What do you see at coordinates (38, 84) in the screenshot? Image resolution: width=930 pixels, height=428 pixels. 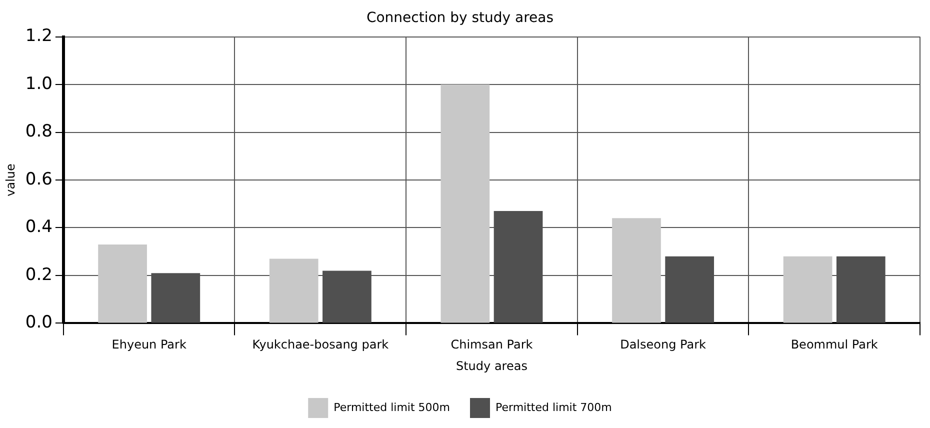 I see `y-tick-label: 1.0` at bounding box center [38, 84].